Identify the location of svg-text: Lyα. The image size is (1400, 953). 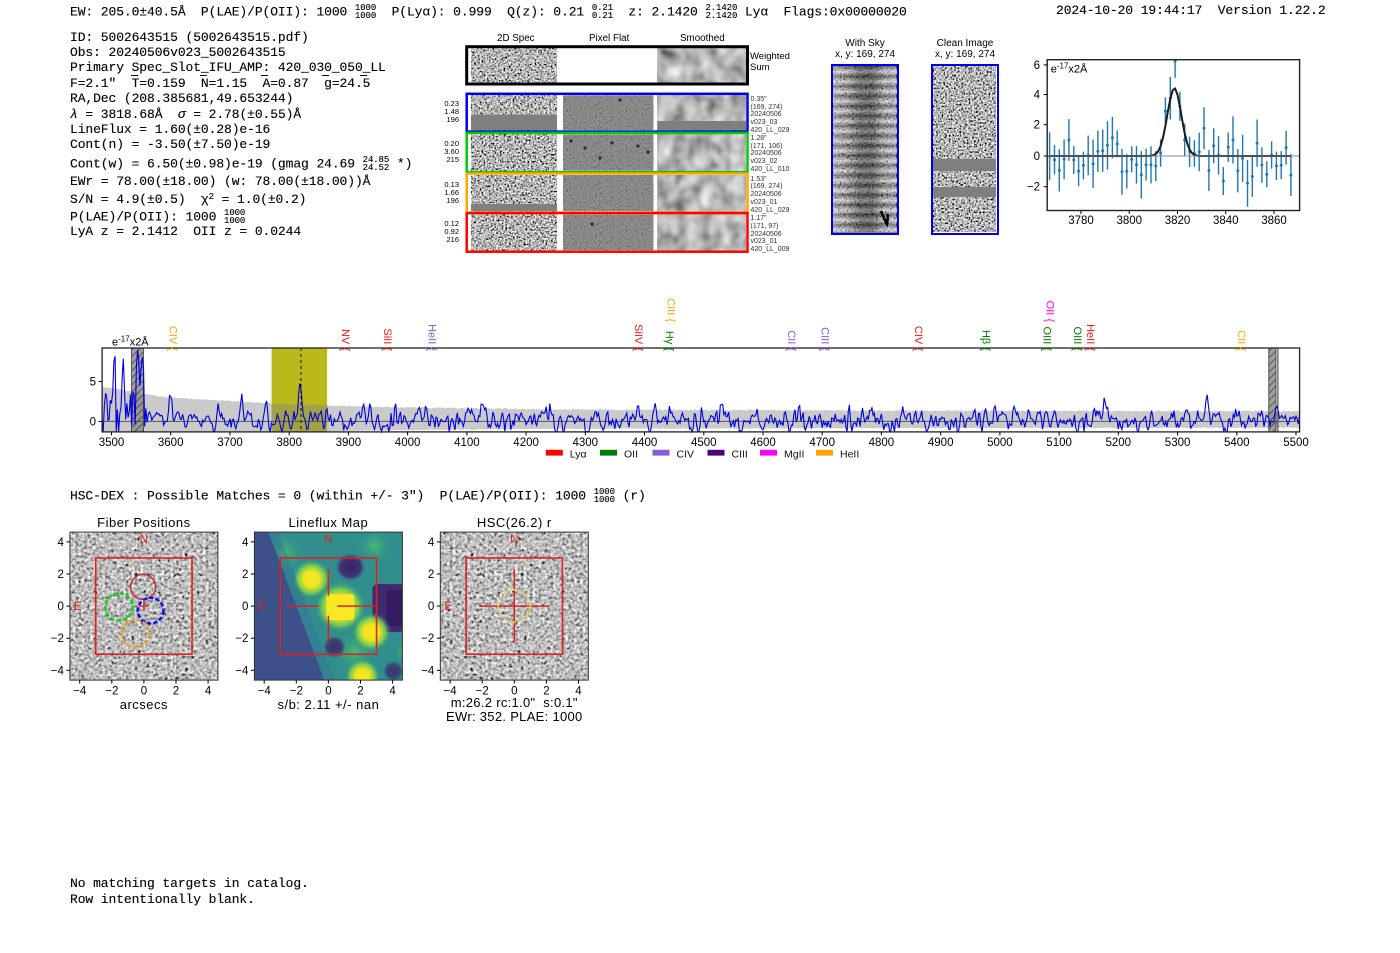
(578, 455).